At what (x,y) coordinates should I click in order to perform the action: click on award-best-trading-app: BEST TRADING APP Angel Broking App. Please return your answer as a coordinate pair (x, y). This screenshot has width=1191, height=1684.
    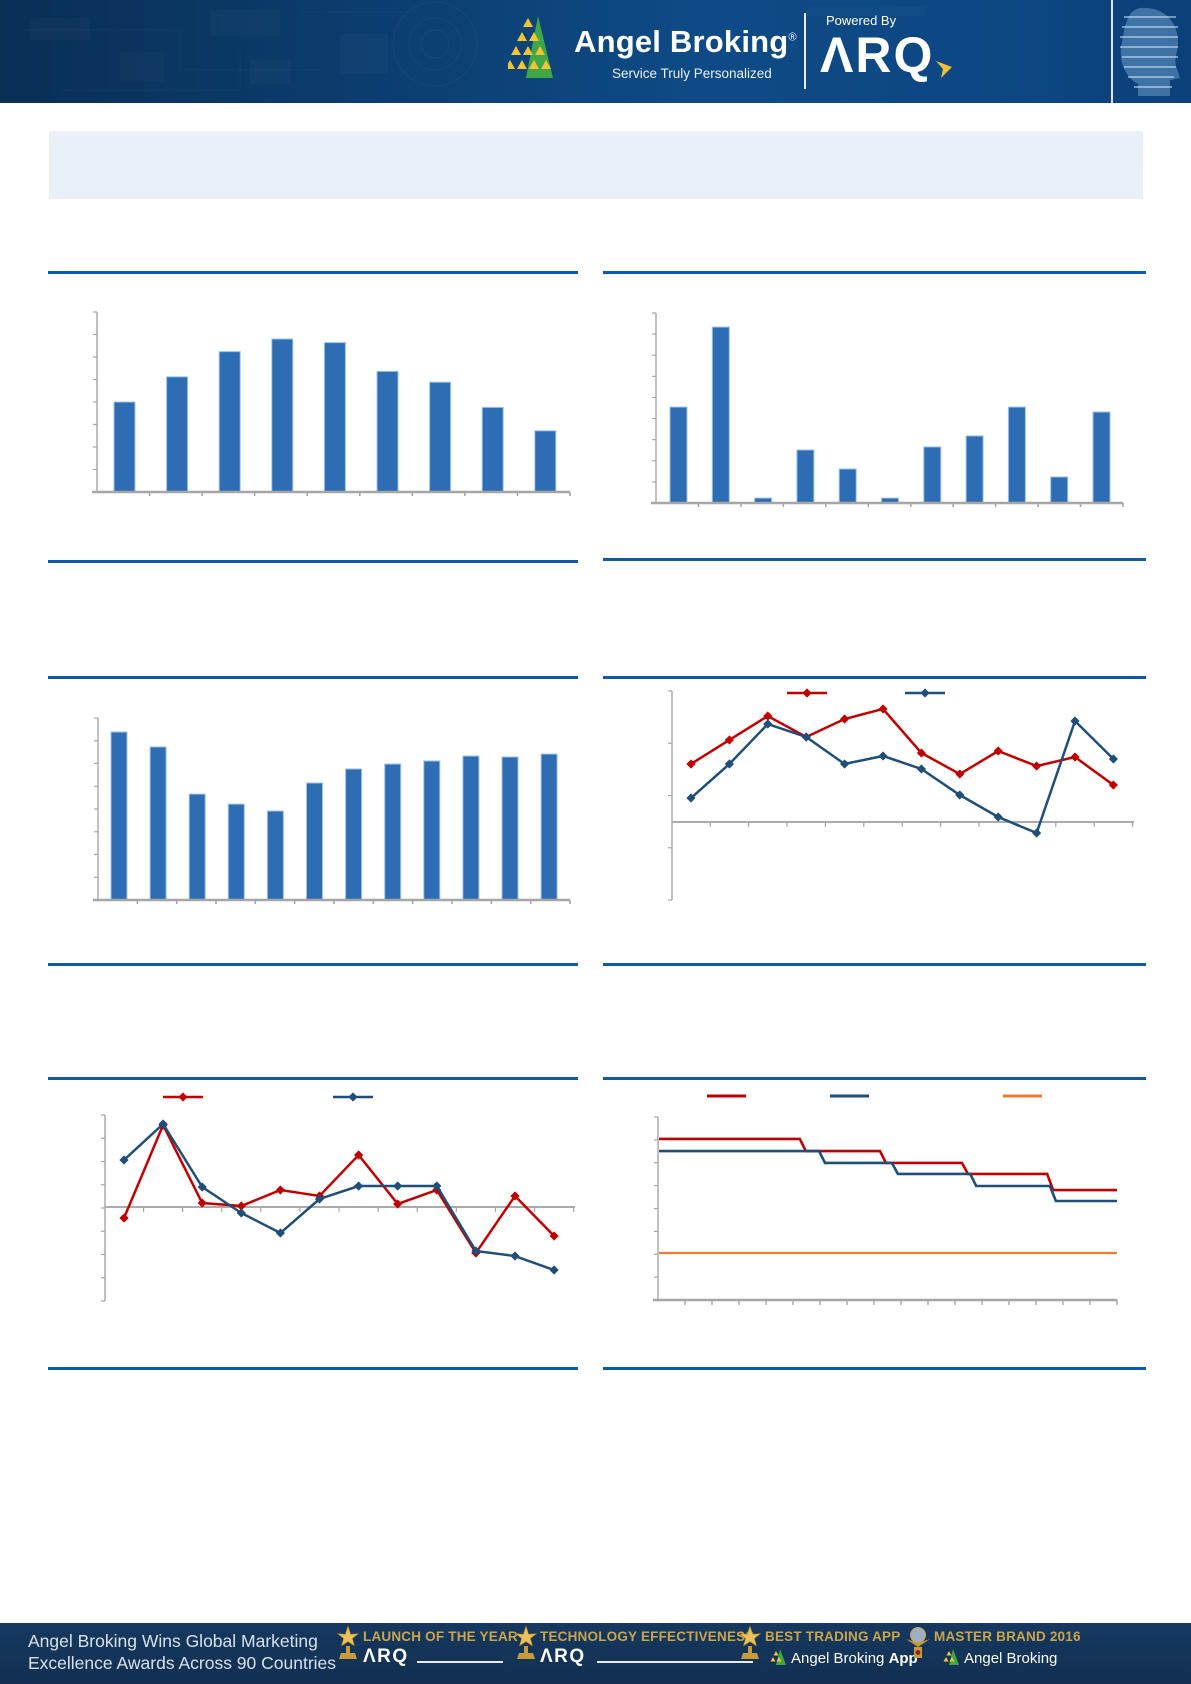
    Looking at the image, I should click on (826, 1653).